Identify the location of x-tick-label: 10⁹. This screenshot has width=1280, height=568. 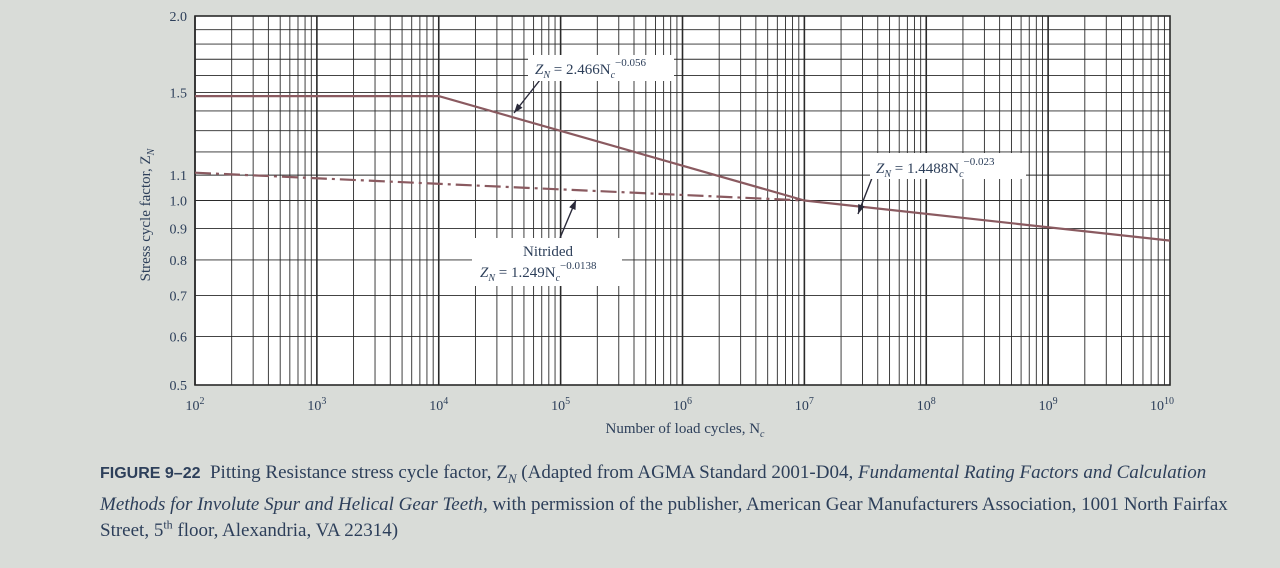
(1048, 405).